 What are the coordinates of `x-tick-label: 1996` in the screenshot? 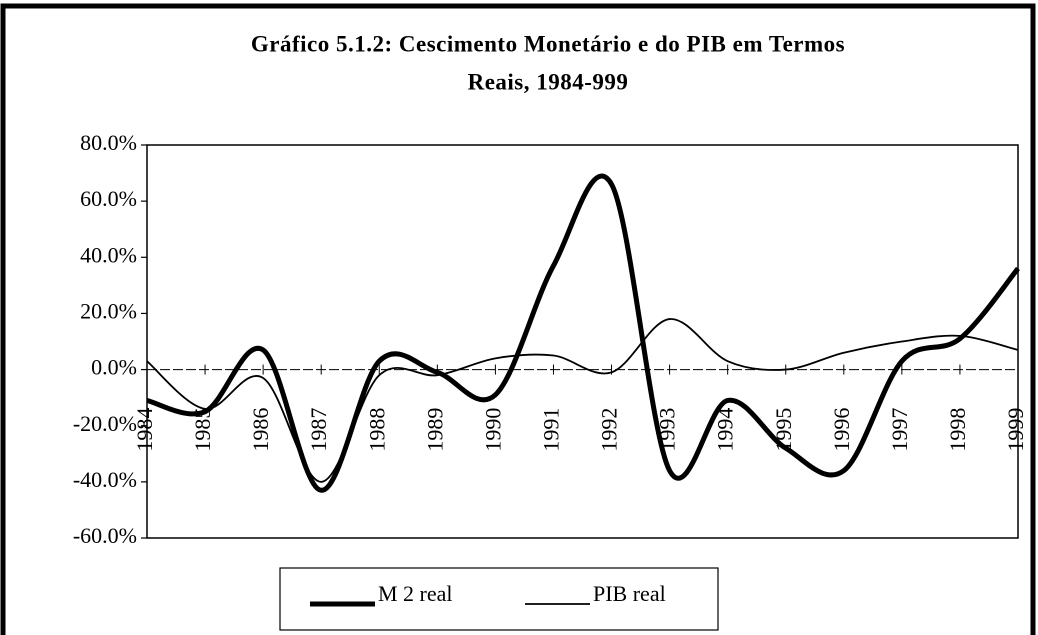 It's located at (841, 430).